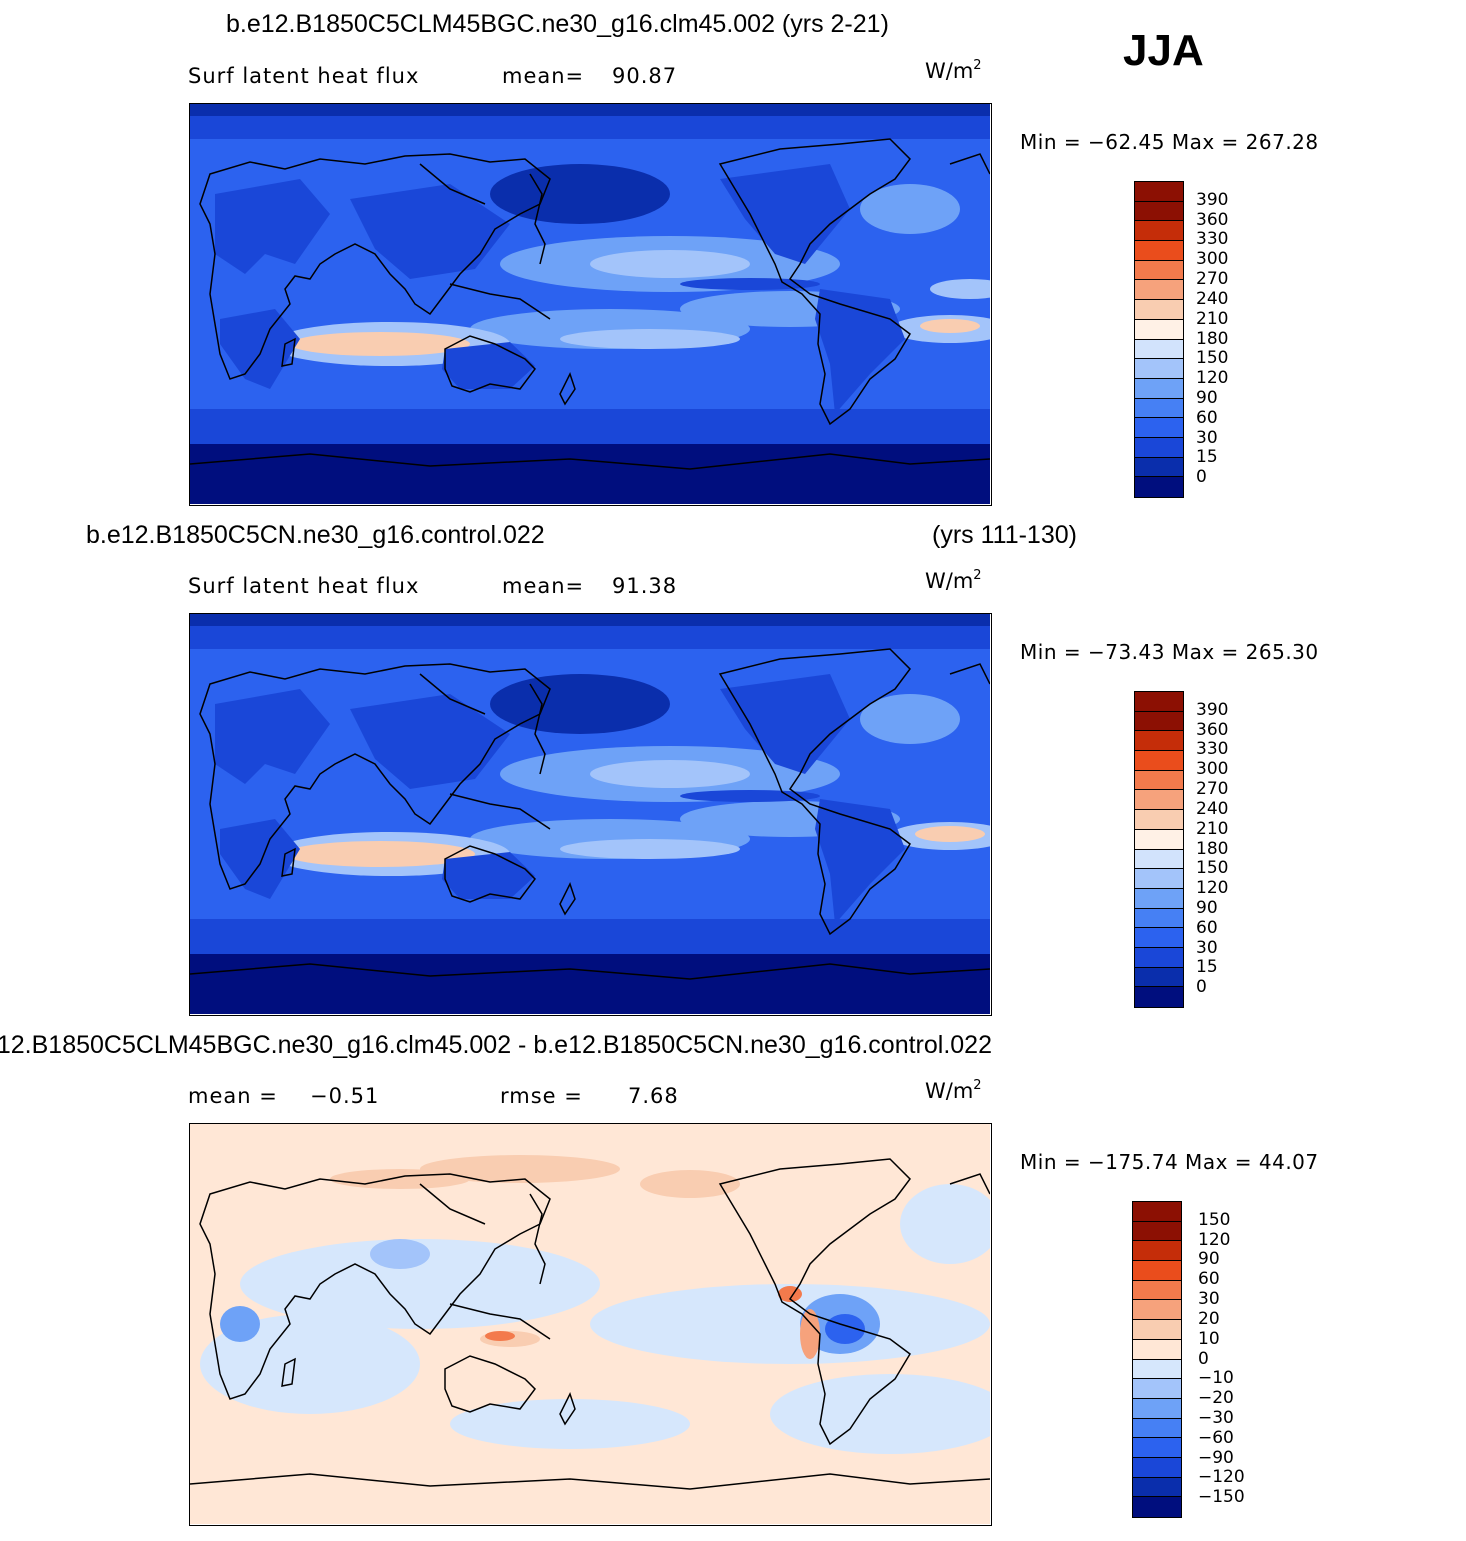  I want to click on colorbar-tick-label: −60, so click(1216, 1437).